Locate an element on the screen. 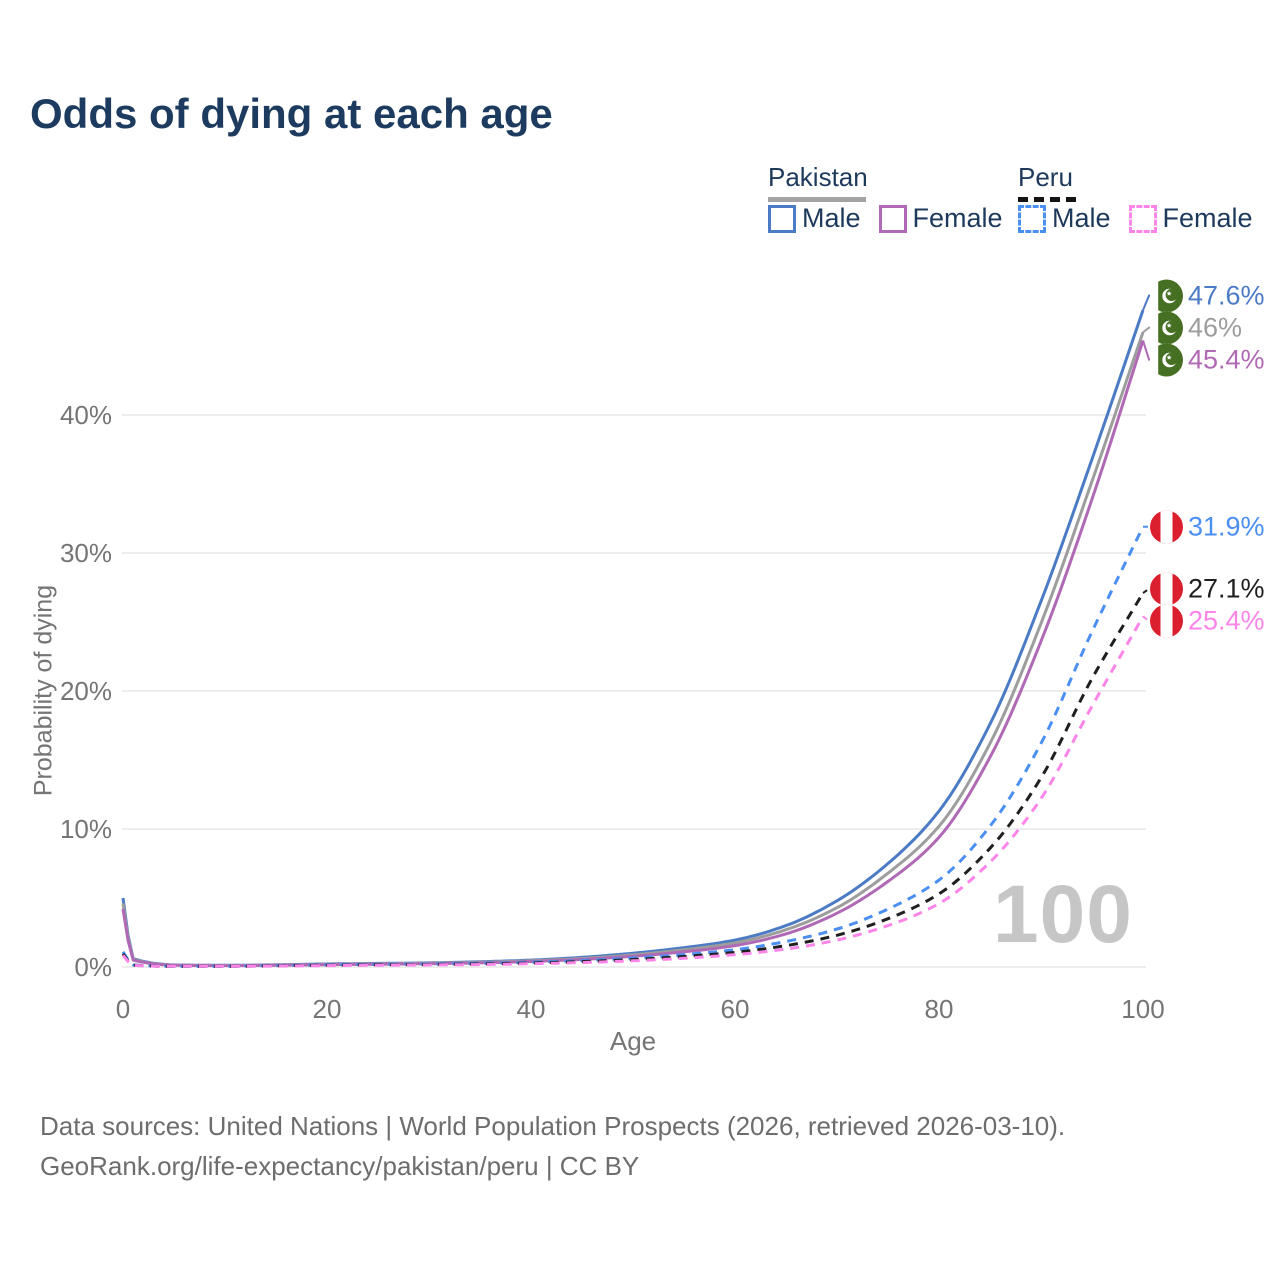 The height and width of the screenshot is (1280, 1280). end-label-peru-both: 27.1% is located at coordinates (1207, 589).